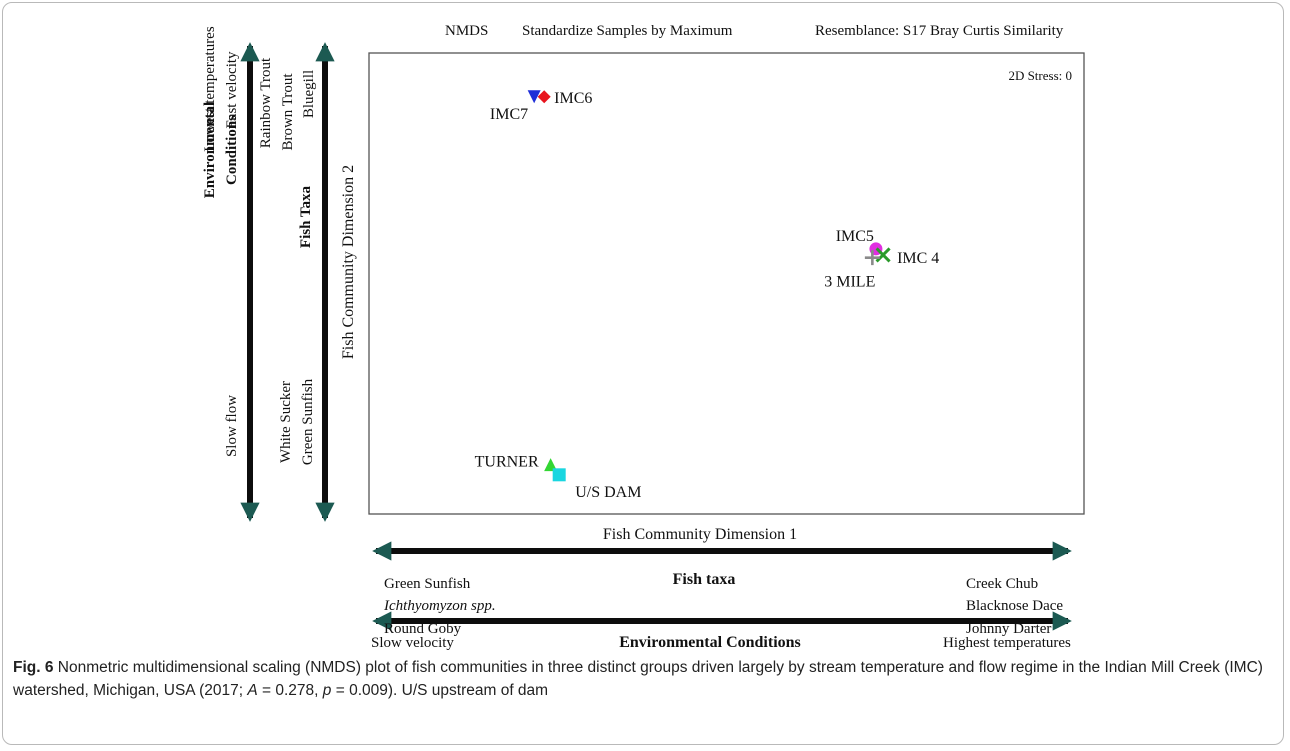 This screenshot has height=751, width=1290. I want to click on caption-label: Fig. 6, so click(33, 667).